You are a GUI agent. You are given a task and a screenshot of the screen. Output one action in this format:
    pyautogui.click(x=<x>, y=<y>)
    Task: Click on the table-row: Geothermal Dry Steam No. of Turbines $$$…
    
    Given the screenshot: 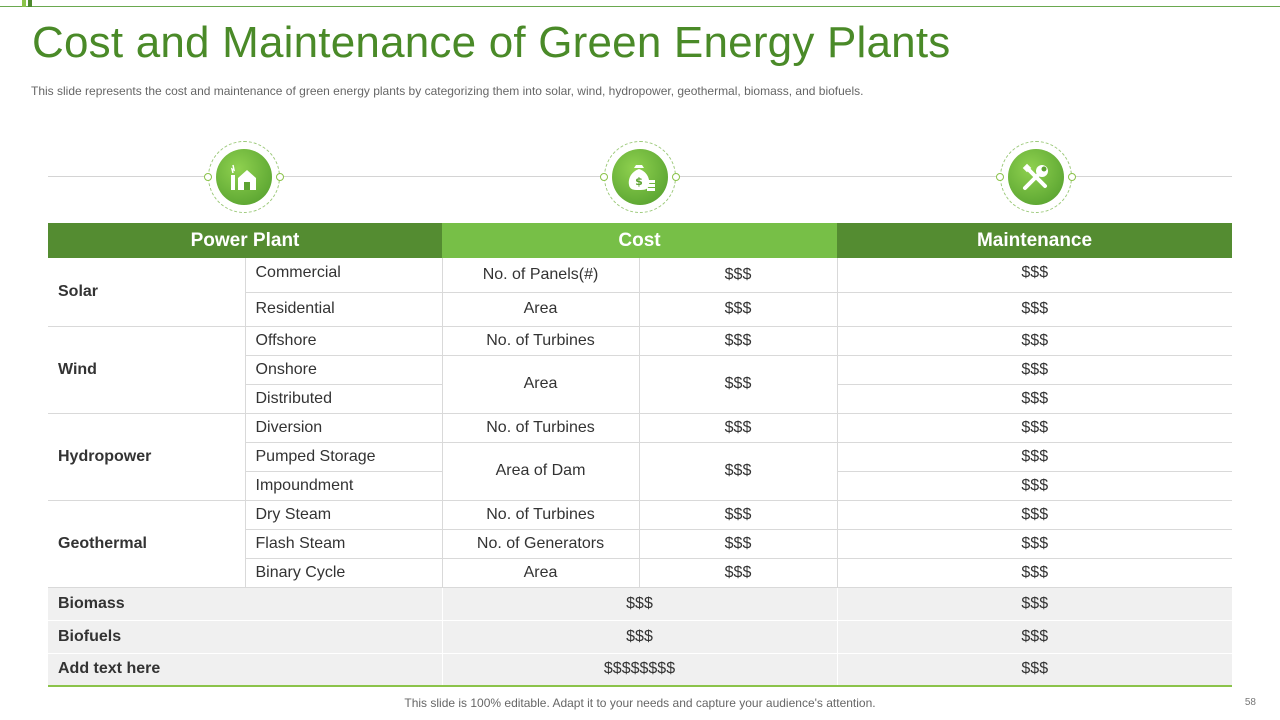 What is the action you would take?
    pyautogui.click(x=640, y=544)
    